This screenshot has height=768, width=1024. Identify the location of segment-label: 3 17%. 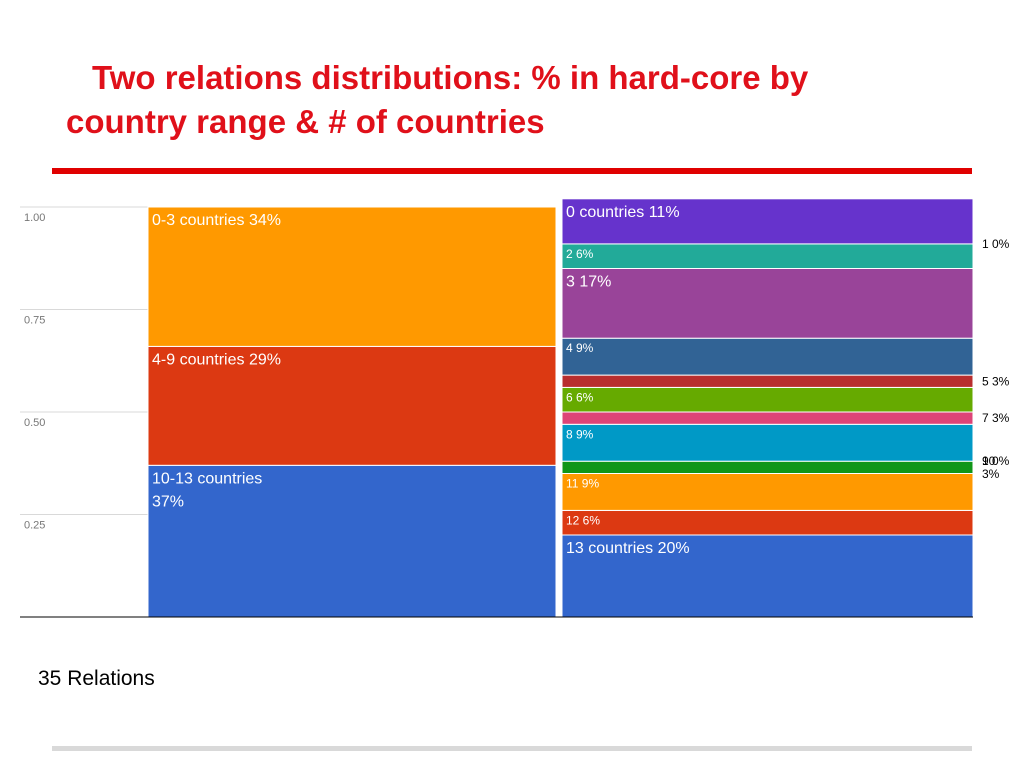
(588, 282).